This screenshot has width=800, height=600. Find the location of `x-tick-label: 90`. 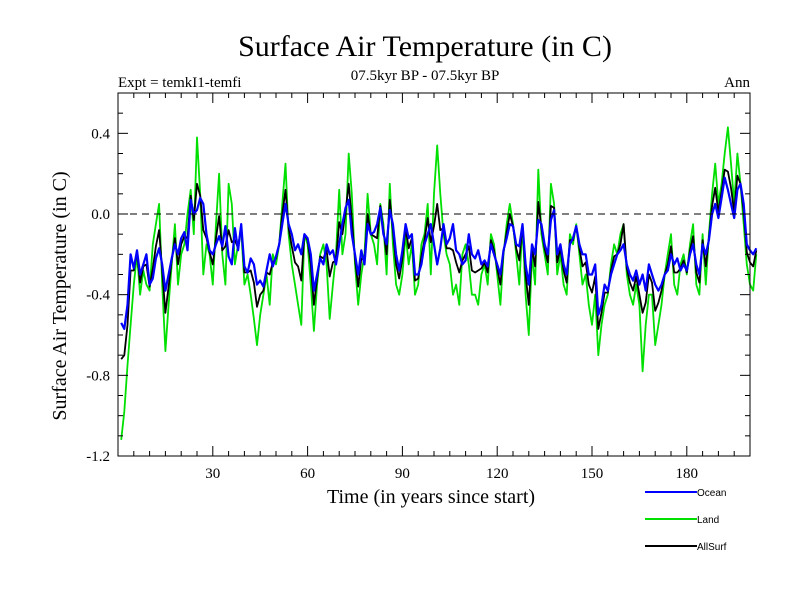

x-tick-label: 90 is located at coordinates (402, 474).